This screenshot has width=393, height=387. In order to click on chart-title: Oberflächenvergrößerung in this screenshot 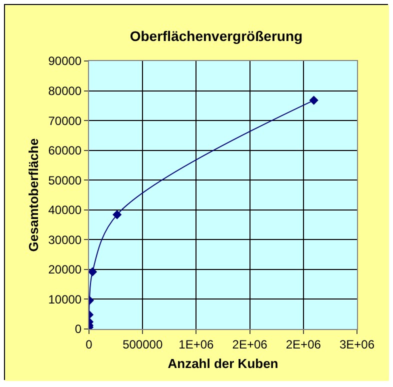, I will do `click(216, 36)`.